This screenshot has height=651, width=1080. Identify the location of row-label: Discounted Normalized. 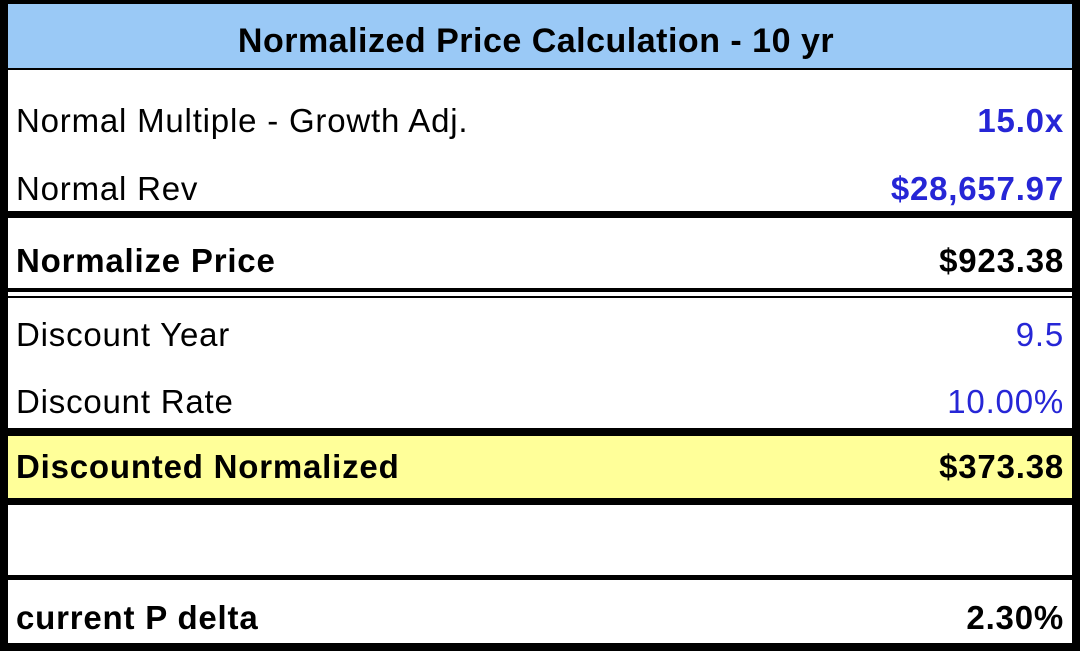
(208, 466).